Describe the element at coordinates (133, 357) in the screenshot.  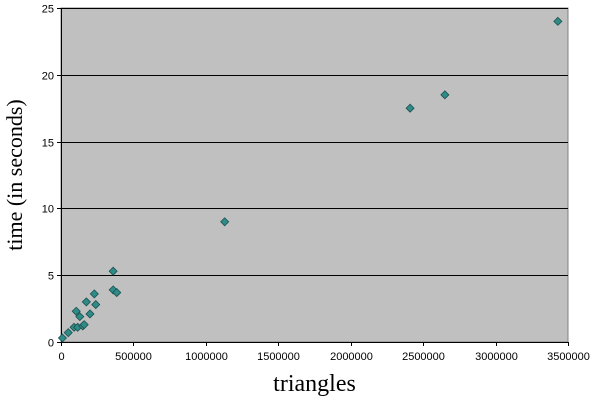
I see `x-tick-label: 500000` at that location.